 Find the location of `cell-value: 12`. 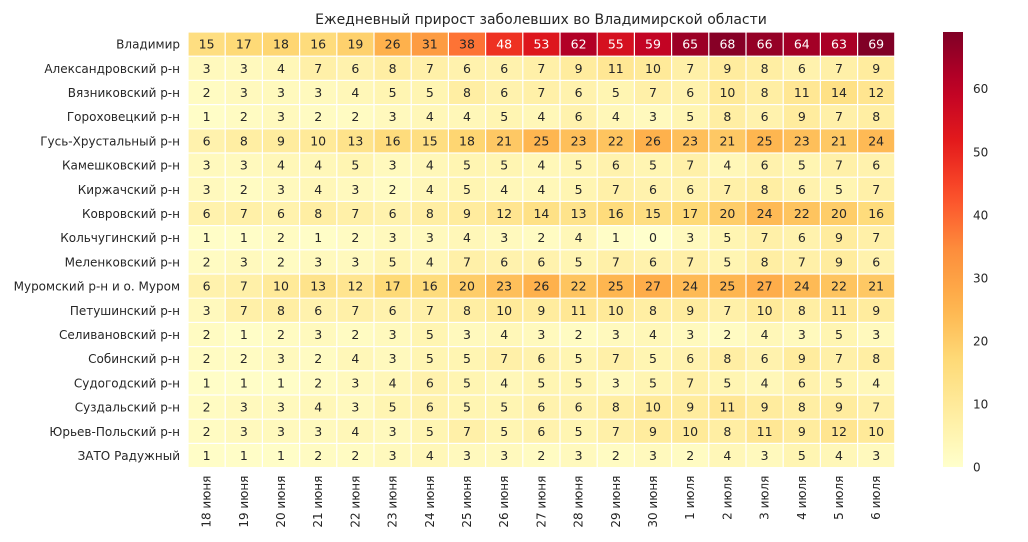

cell-value: 12 is located at coordinates (355, 286).